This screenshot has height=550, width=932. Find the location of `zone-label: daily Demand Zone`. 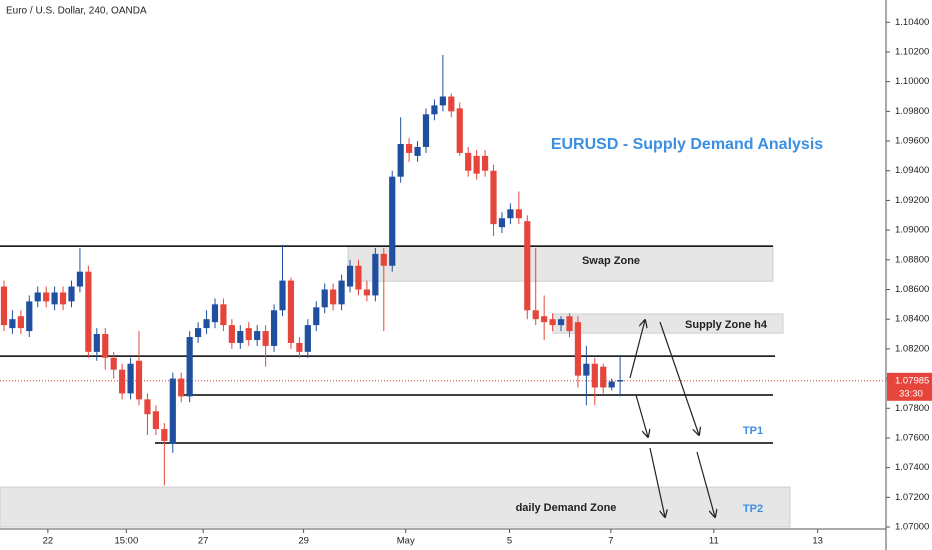

zone-label: daily Demand Zone is located at coordinates (566, 508).